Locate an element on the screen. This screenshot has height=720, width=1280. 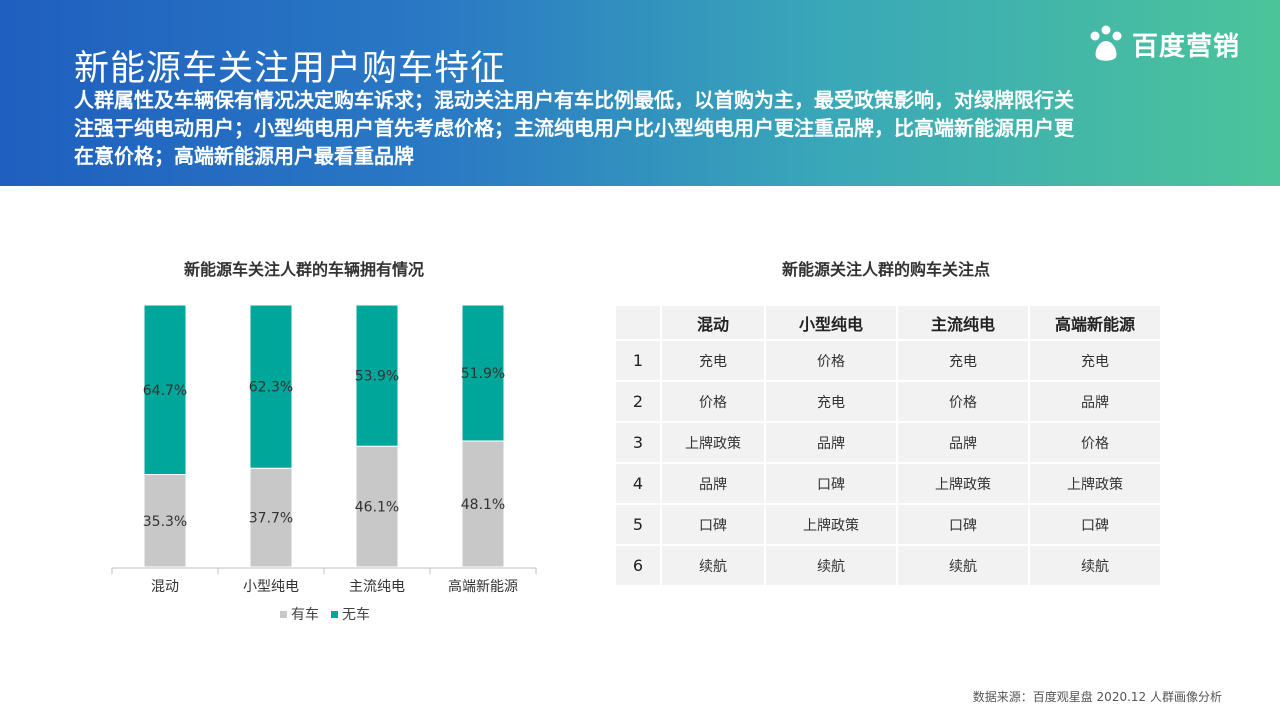
page-title: 新能源车关注用户购车特征 is located at coordinates (290, 69).